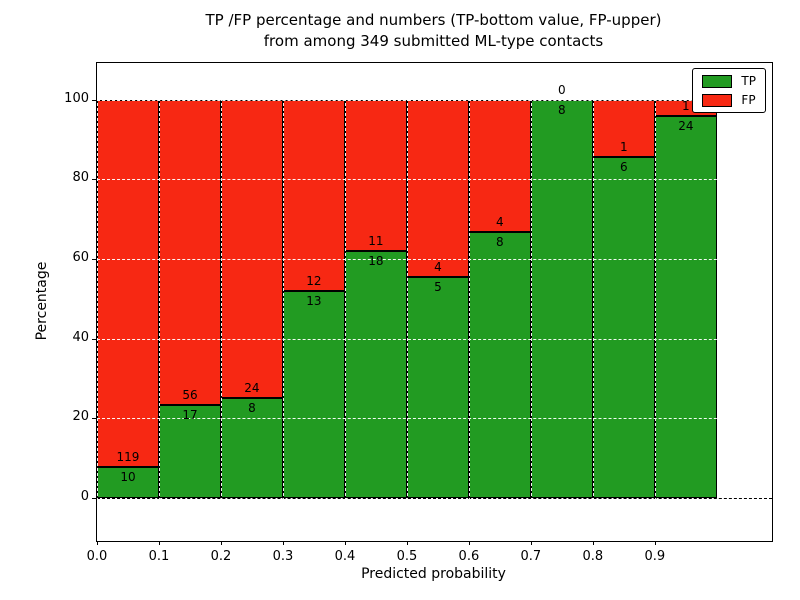 This screenshot has width=800, height=600. I want to click on tp-count-label: 18, so click(376, 260).